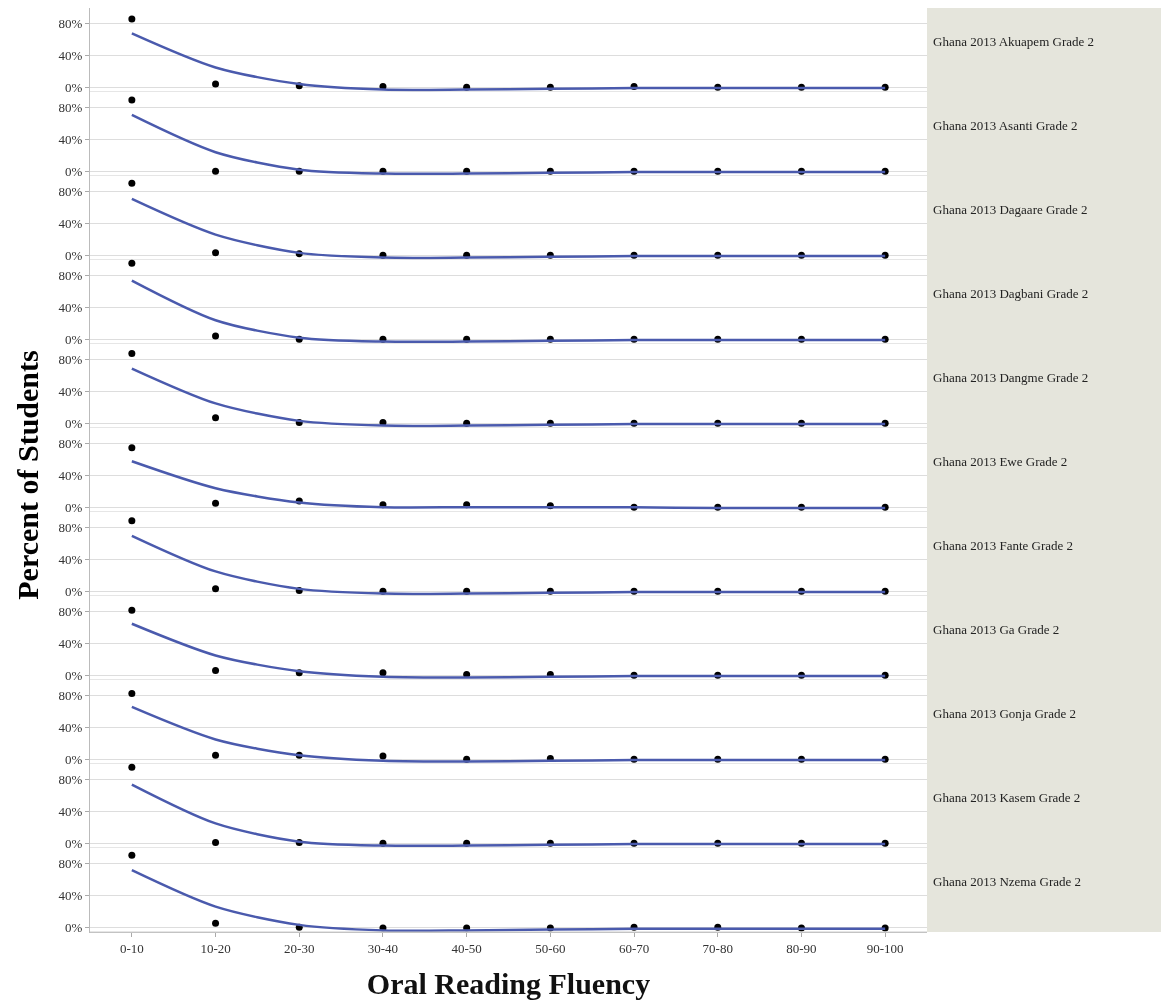  Describe the element at coordinates (1014, 41) in the screenshot. I see `text: Ghana 2013 Akuapem Grade 2` at that location.